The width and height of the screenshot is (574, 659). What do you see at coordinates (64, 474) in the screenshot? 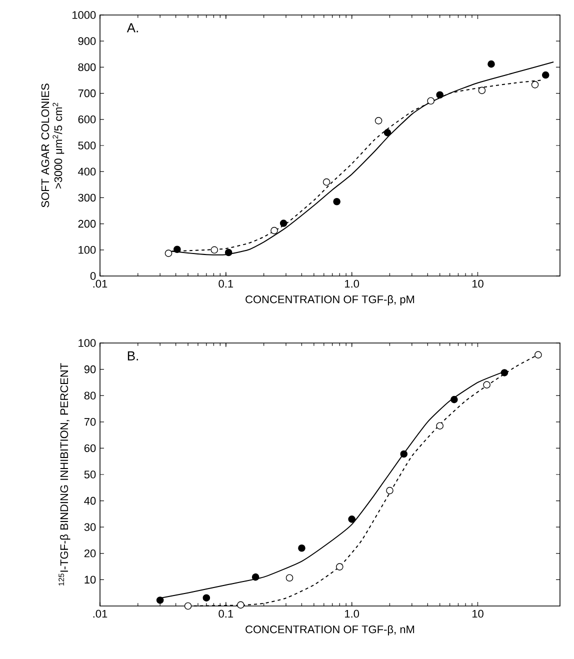
I see `y-axis-title: $^{125}$I-TGF-β BINDING INHIBITION, PERCENT` at bounding box center [64, 474].